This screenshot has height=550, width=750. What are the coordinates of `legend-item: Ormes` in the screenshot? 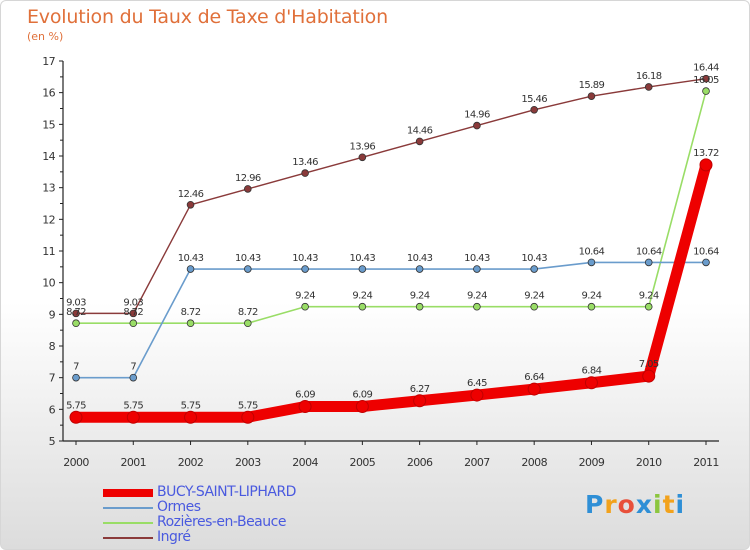 It's located at (199, 507).